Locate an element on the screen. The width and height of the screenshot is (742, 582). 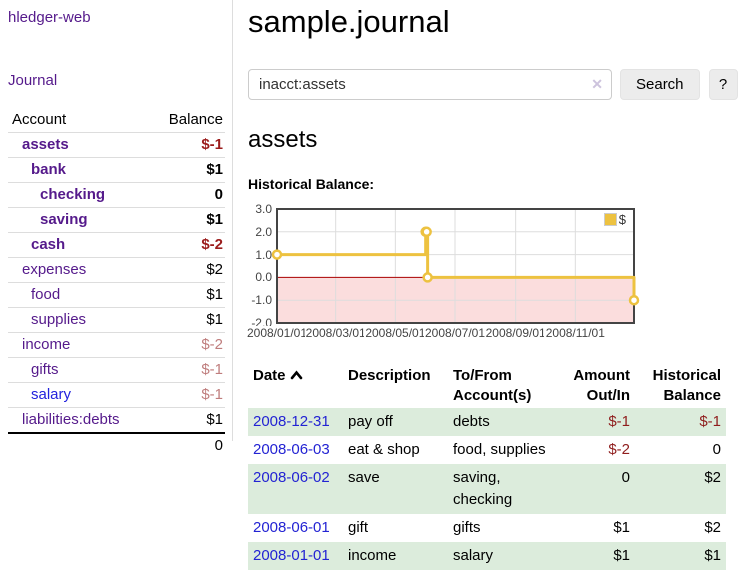
account-link: bank is located at coordinates (49, 169).